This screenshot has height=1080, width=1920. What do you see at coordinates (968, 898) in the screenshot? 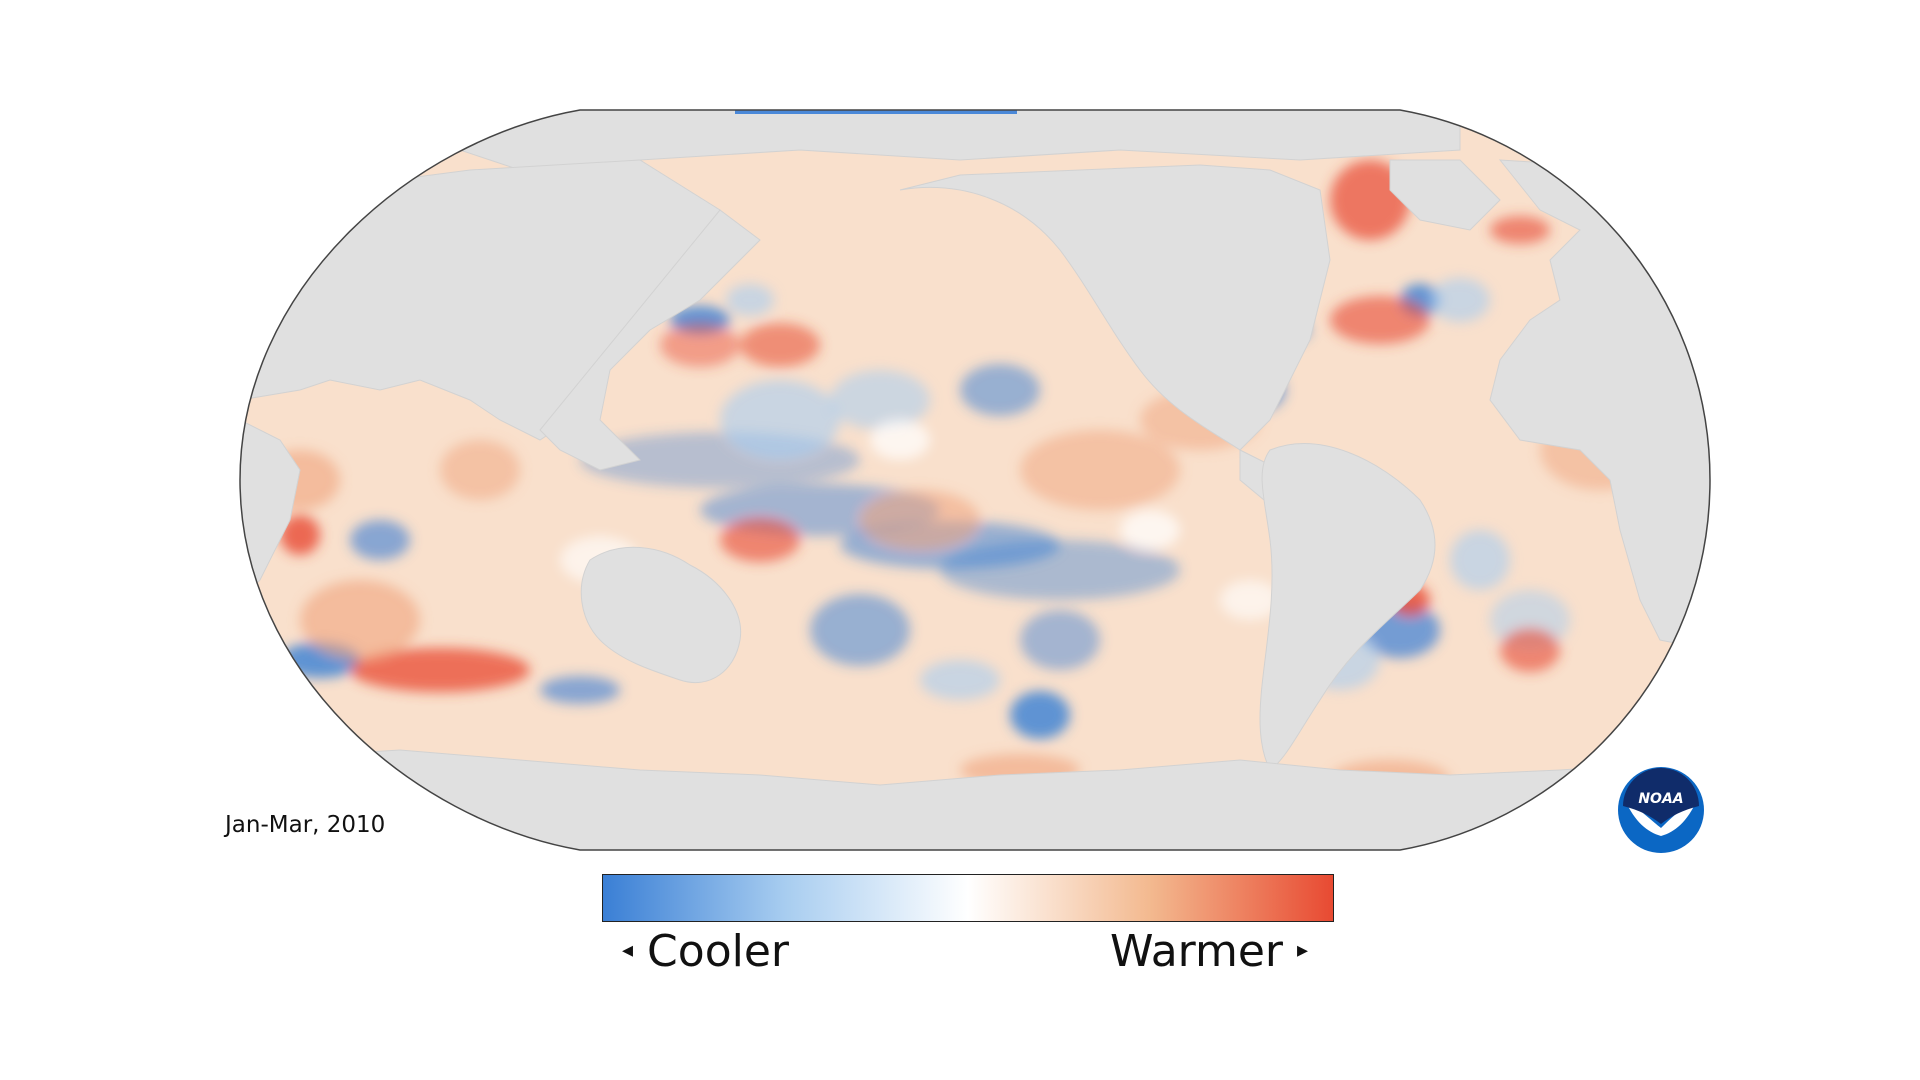
I see `color-scale-bar` at bounding box center [968, 898].